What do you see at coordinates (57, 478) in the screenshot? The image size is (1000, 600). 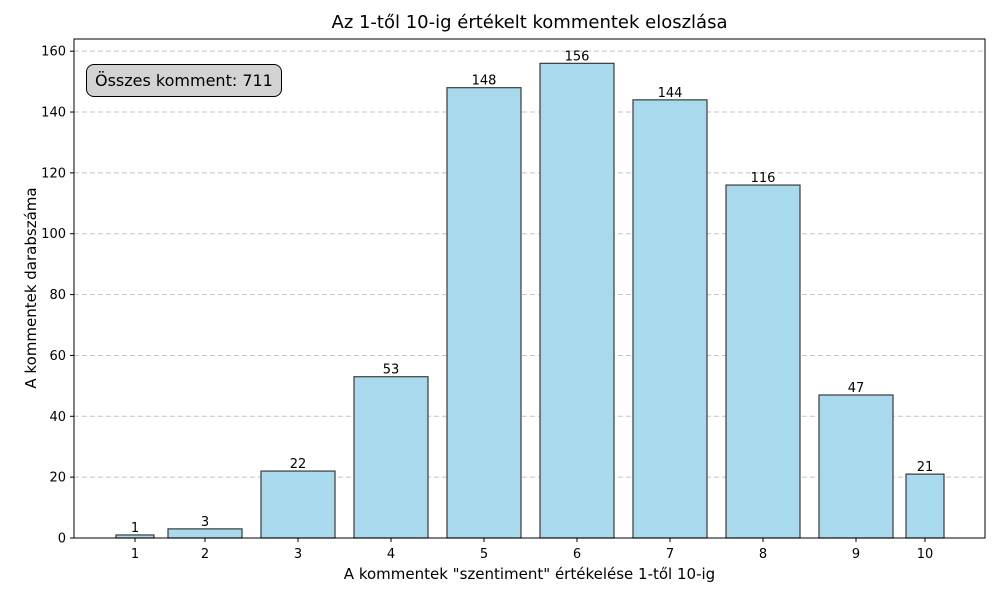 I see `y-tick-label: 20` at bounding box center [57, 478].